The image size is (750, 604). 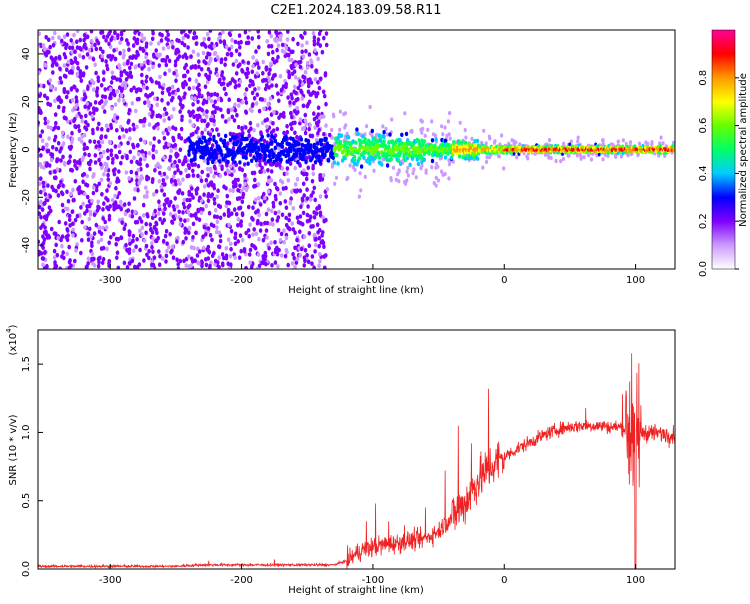 What do you see at coordinates (356, 590) in the screenshot?
I see `snr-x-axis-label: Height of straight line (km)` at bounding box center [356, 590].